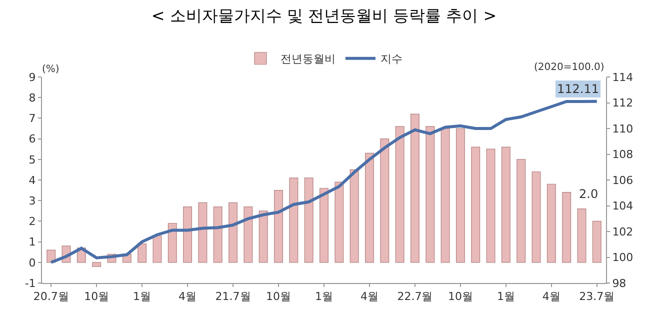 The width and height of the screenshot is (648, 325). Describe the element at coordinates (619, 283) in the screenshot. I see `y2-tick-label: 98` at that location.